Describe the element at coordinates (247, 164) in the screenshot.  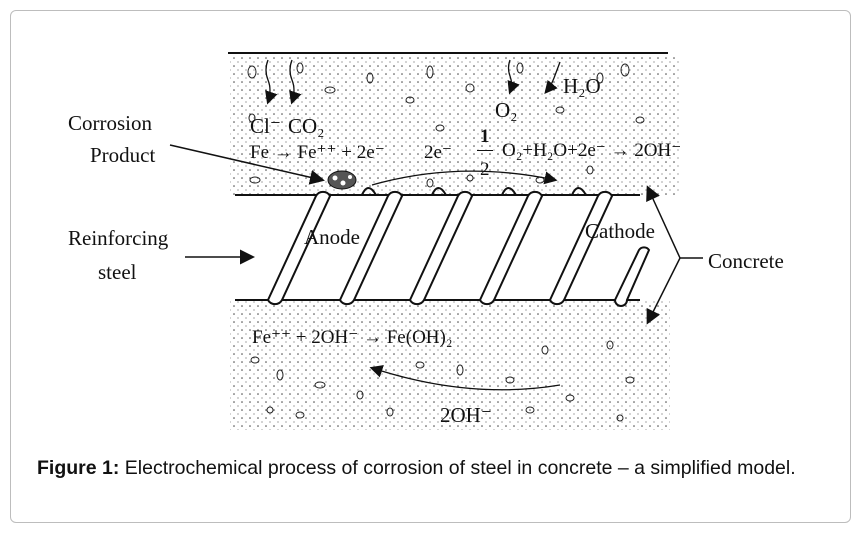
I see `corrosion-product-leader` at that location.